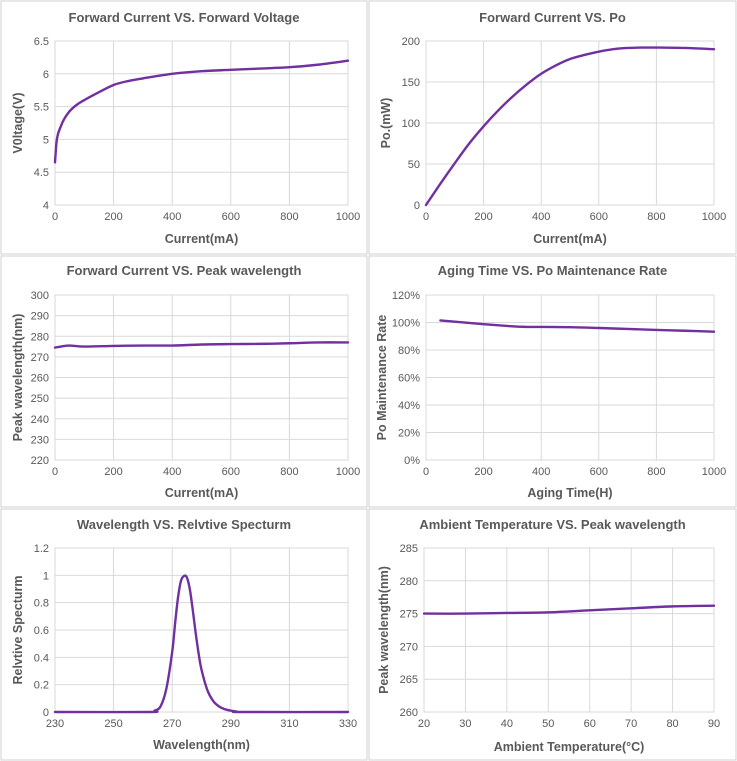  I want to click on x-axis-label: Wavelength(nm), so click(201, 745).